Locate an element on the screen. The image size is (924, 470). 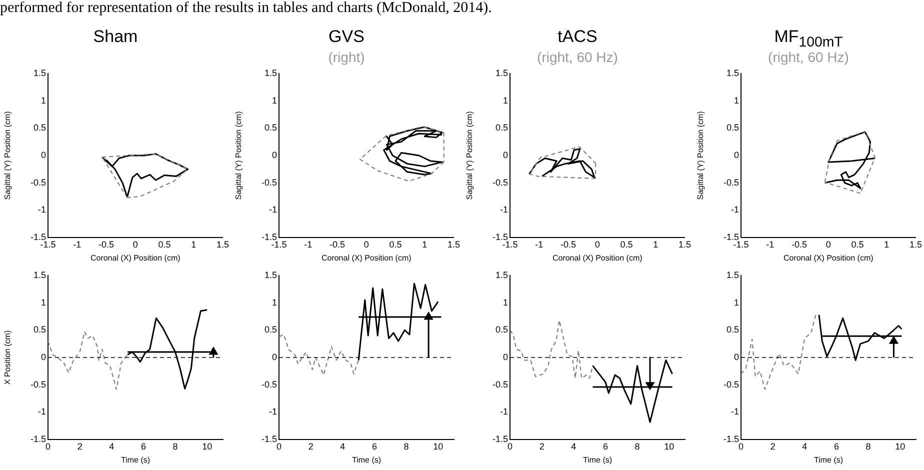
chart-subtitle: (right) is located at coordinates (346, 57).